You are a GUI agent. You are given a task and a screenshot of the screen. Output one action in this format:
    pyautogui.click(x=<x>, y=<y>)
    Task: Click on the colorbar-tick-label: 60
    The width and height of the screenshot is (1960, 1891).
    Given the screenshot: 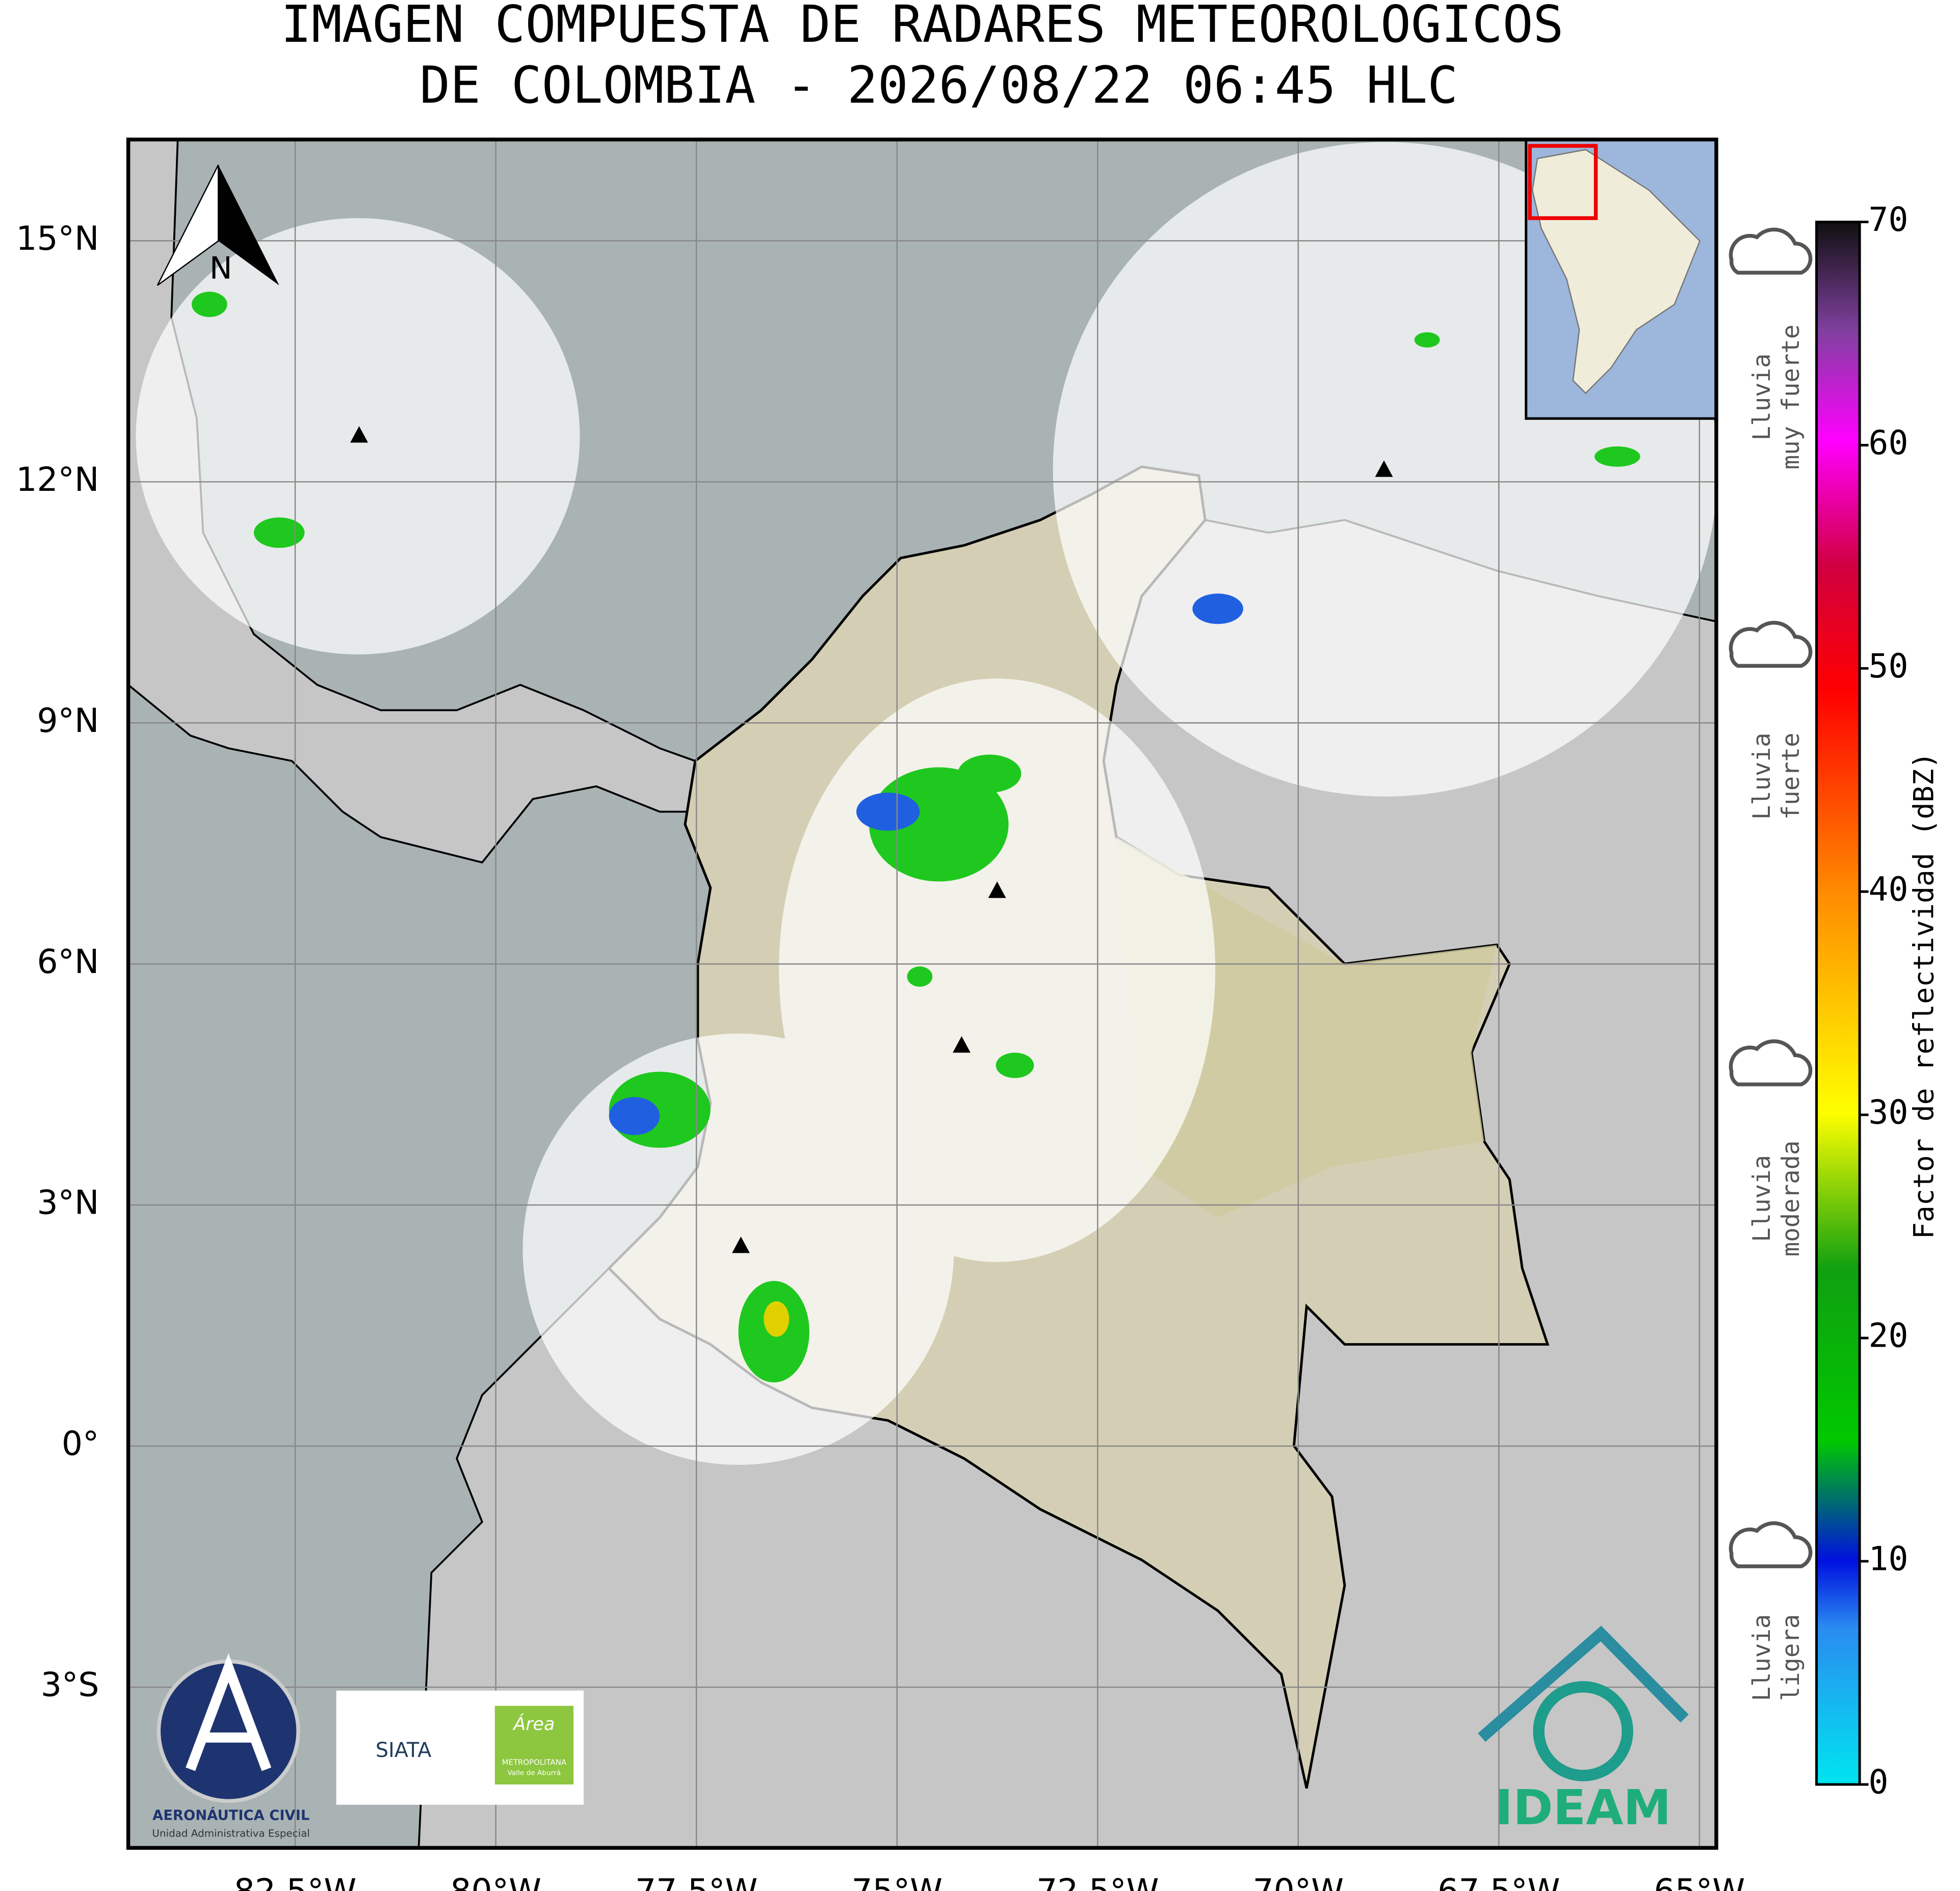 What is the action you would take?
    pyautogui.click(x=1889, y=443)
    